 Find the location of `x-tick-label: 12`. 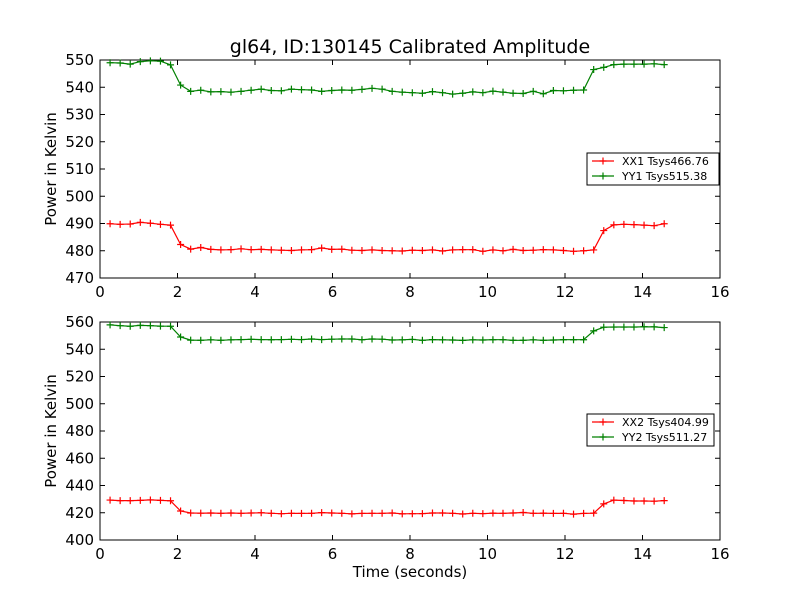

x-tick-label: 12 is located at coordinates (564, 554).